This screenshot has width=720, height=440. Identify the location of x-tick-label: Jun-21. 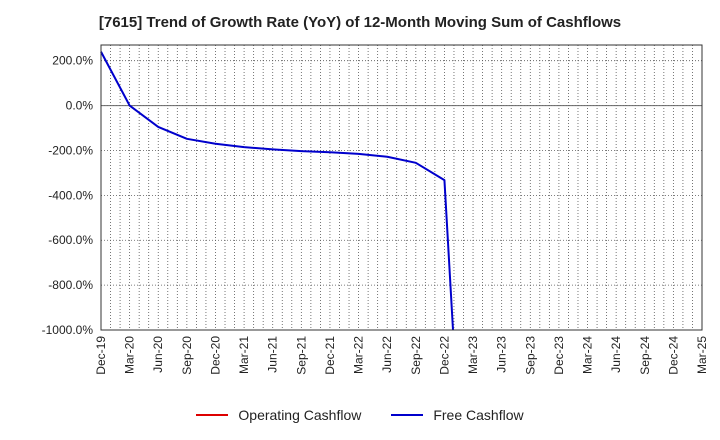
(273, 354).